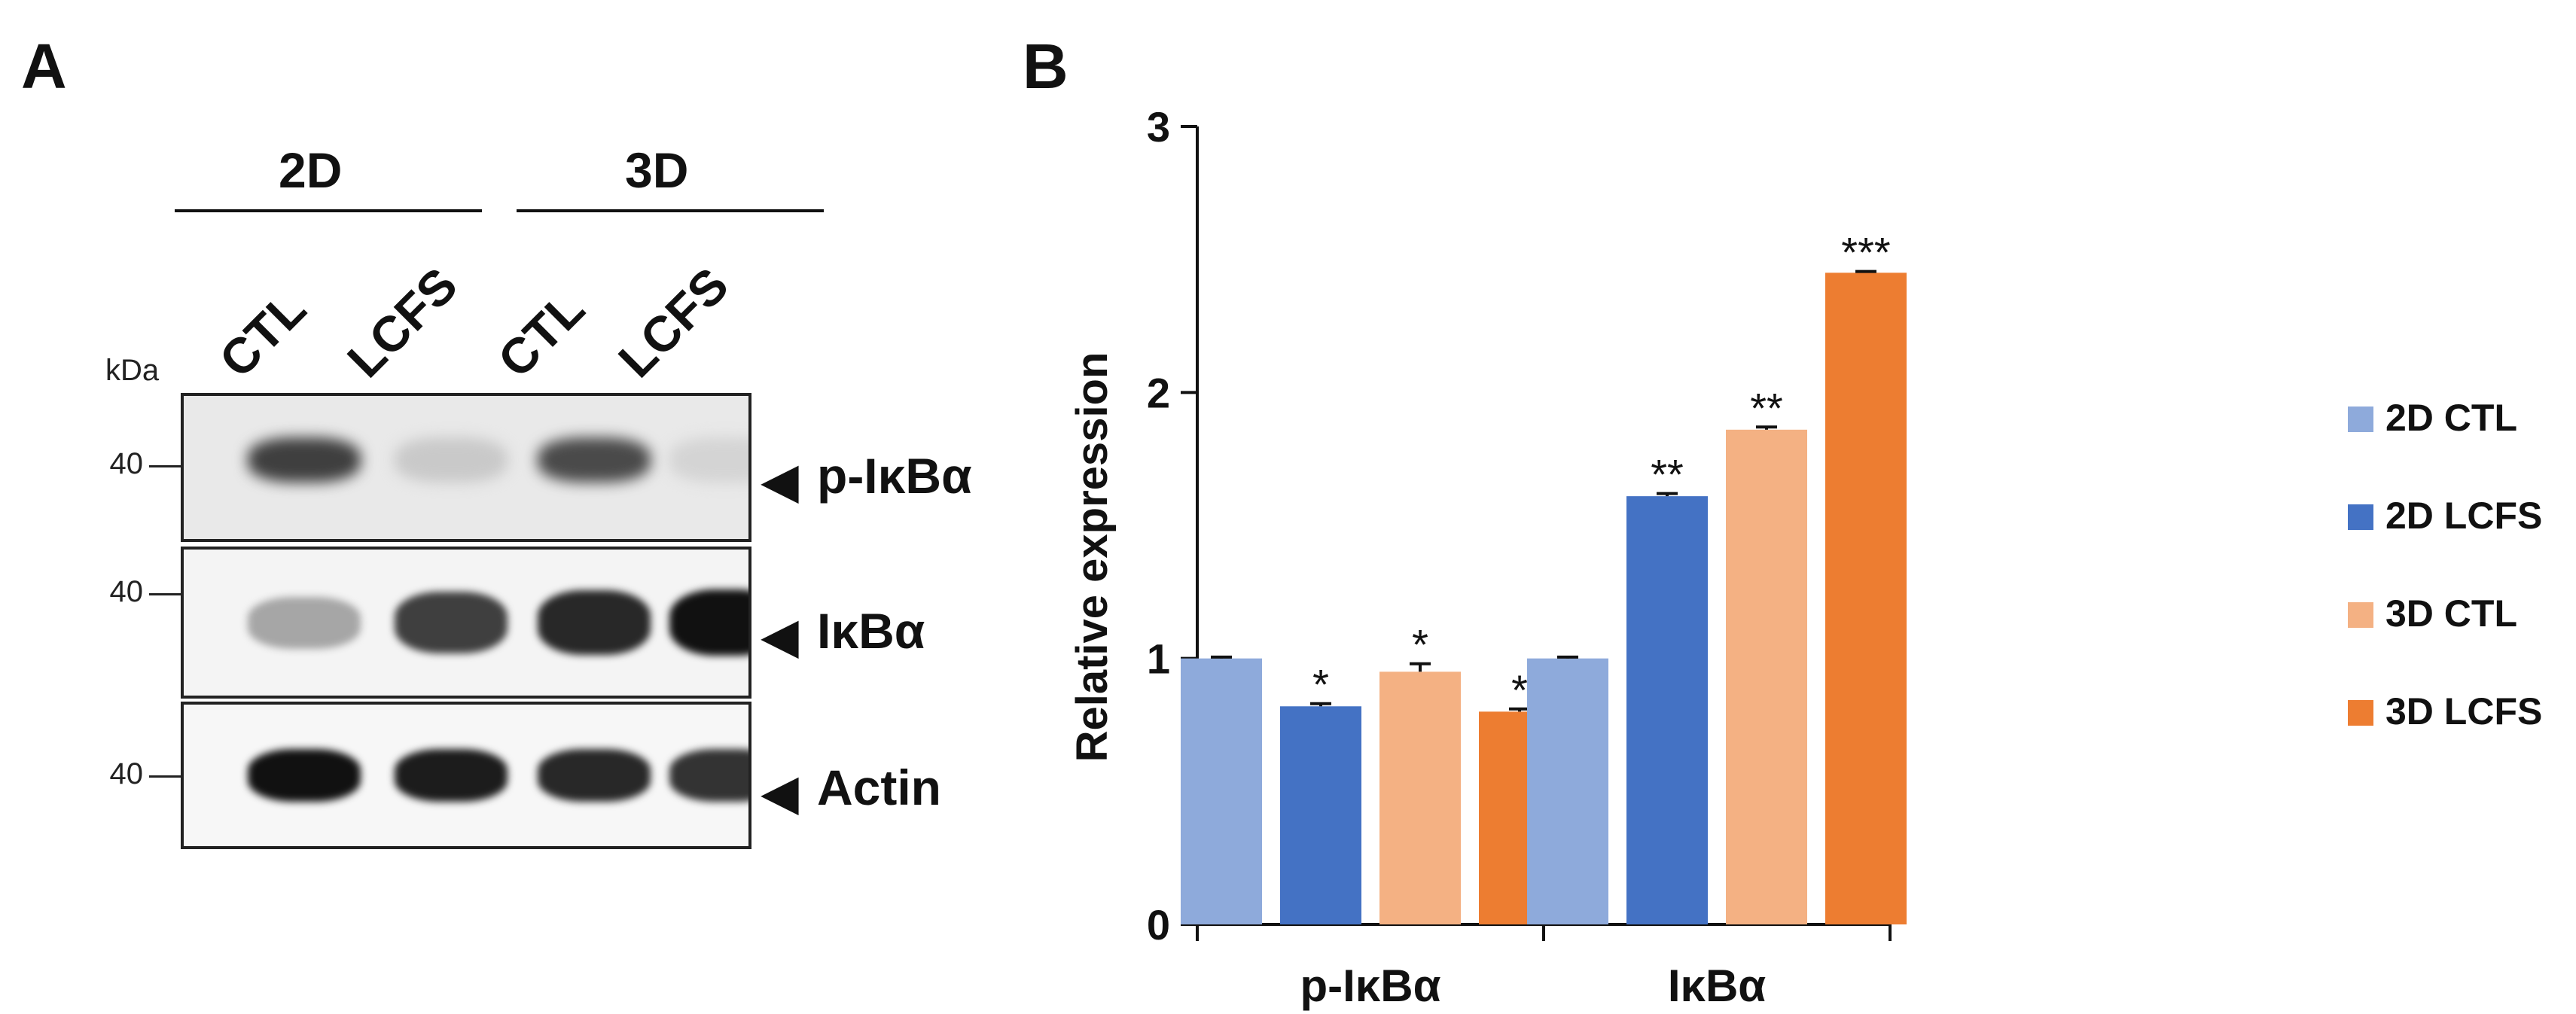  What do you see at coordinates (1158, 127) in the screenshot?
I see `y-tick-label: 3` at bounding box center [1158, 127].